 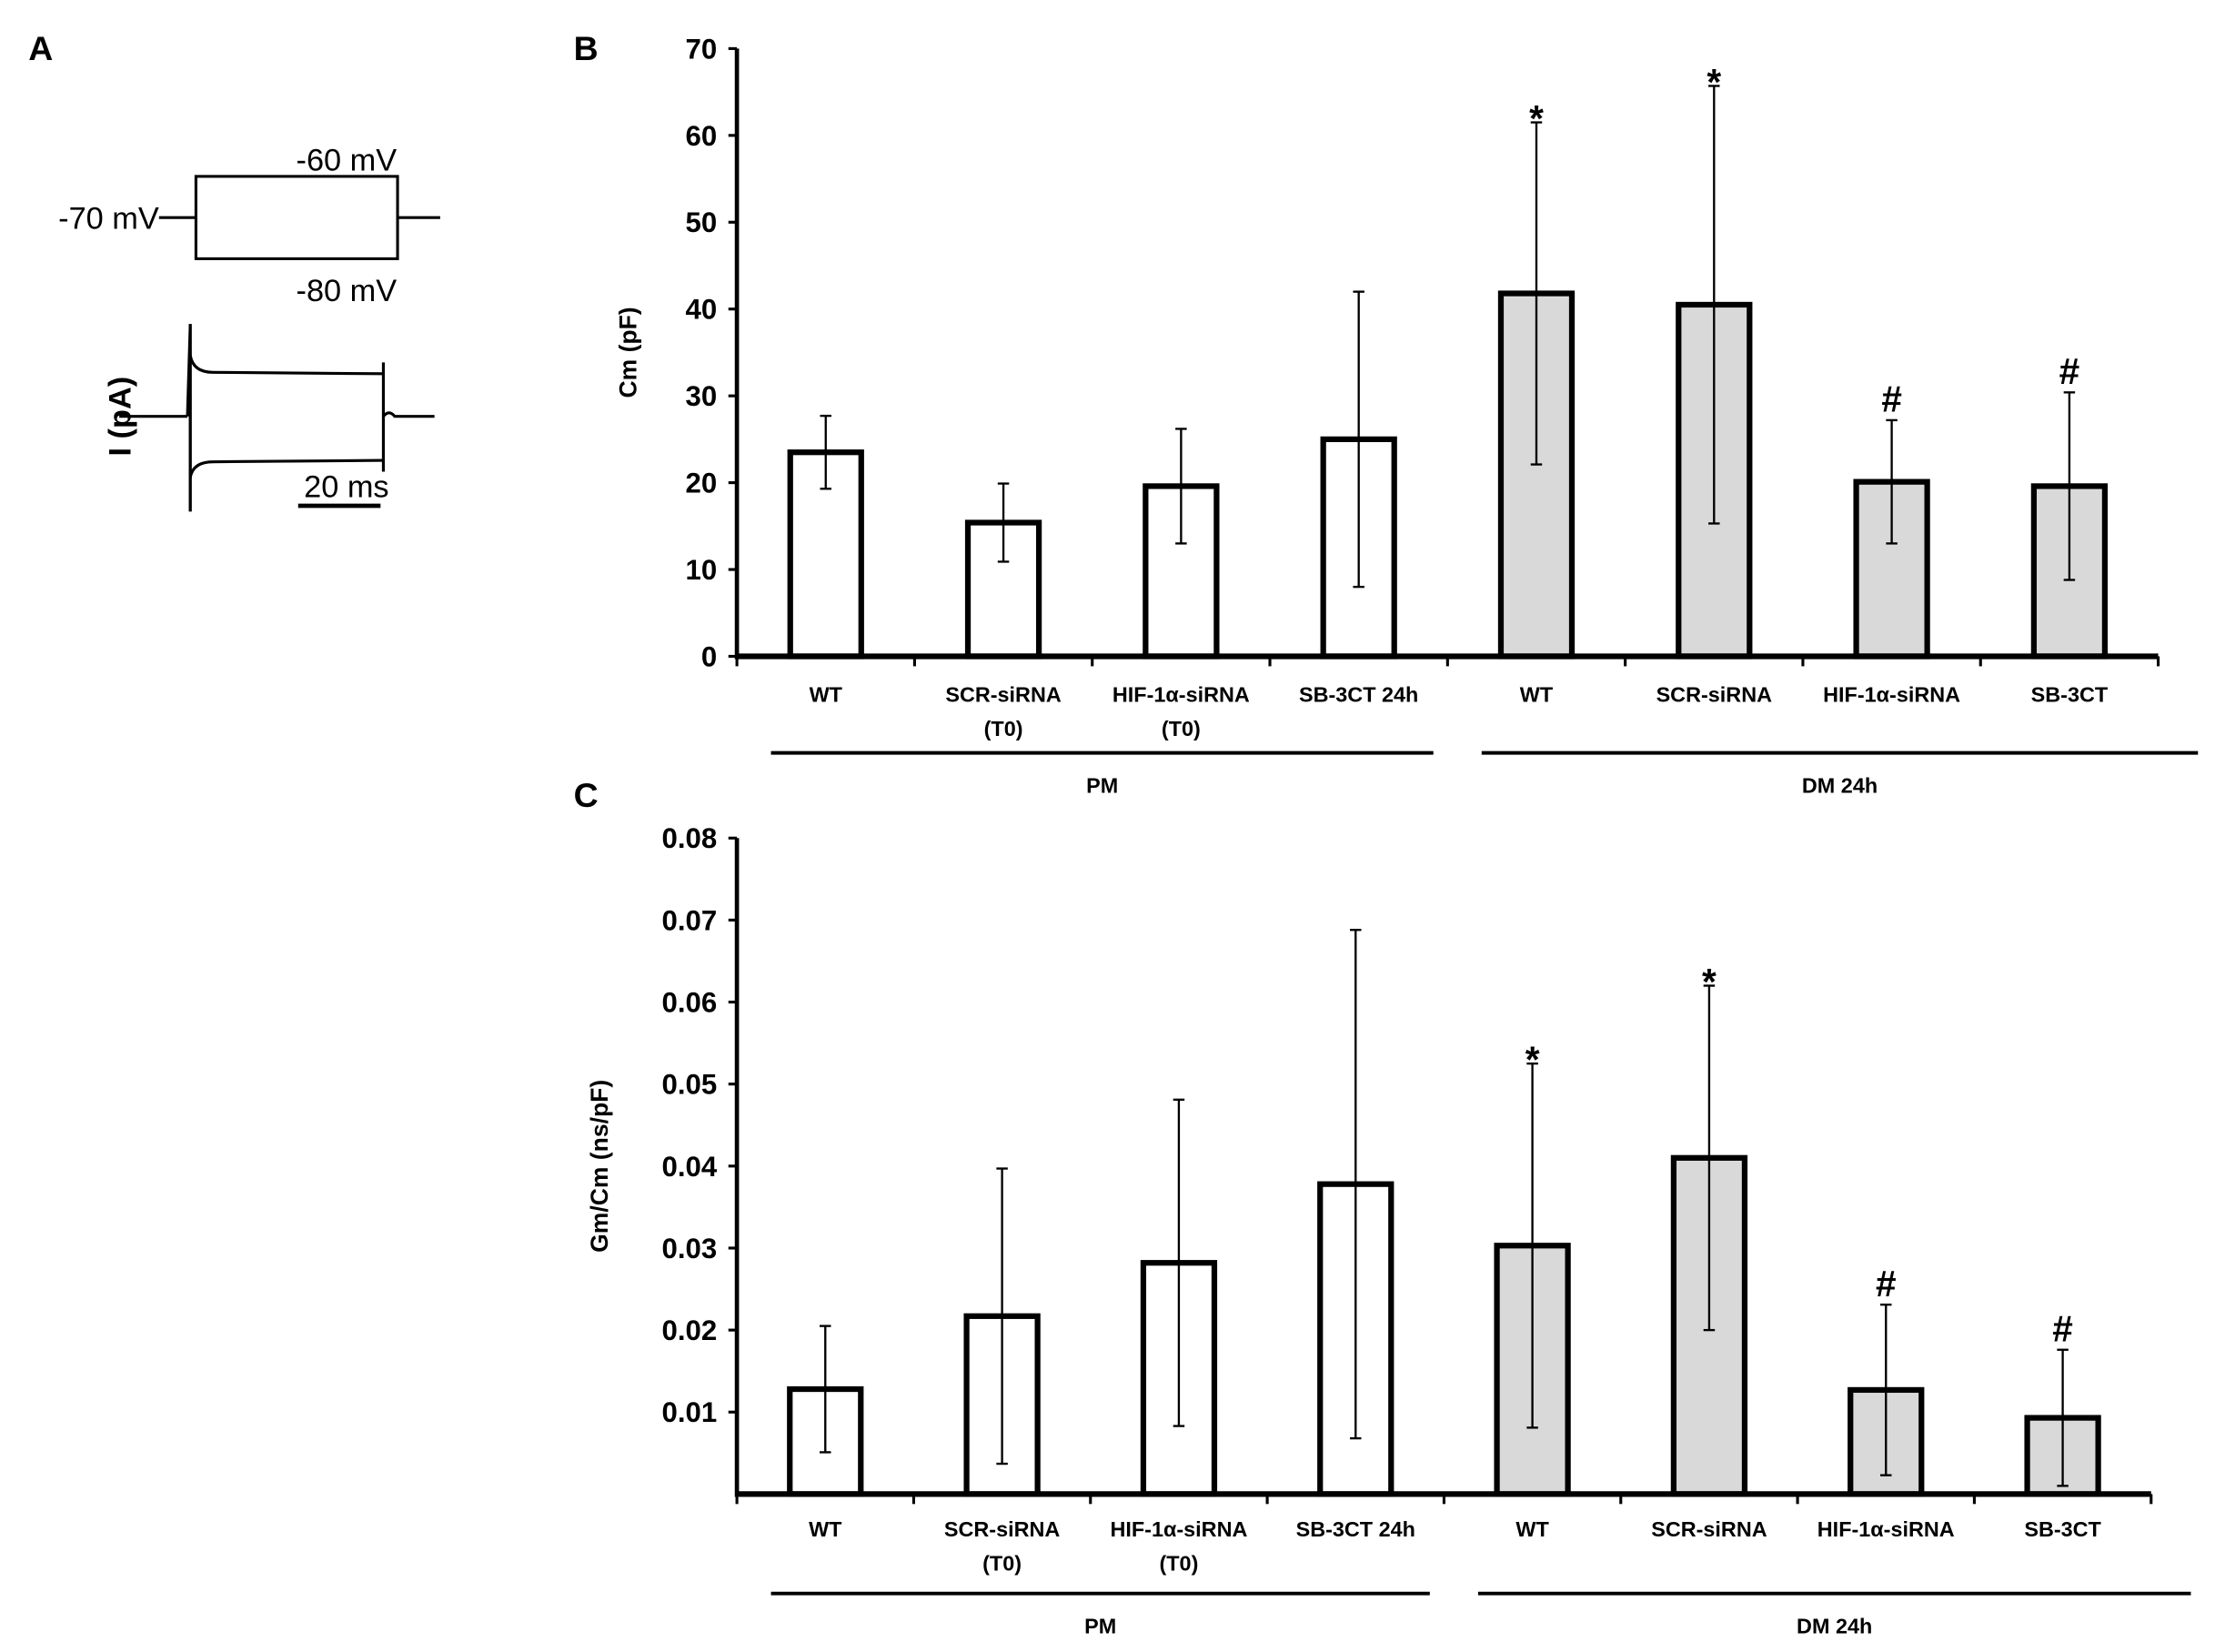 I want to click on voltage-protocol-diagram, so click(x=299, y=217).